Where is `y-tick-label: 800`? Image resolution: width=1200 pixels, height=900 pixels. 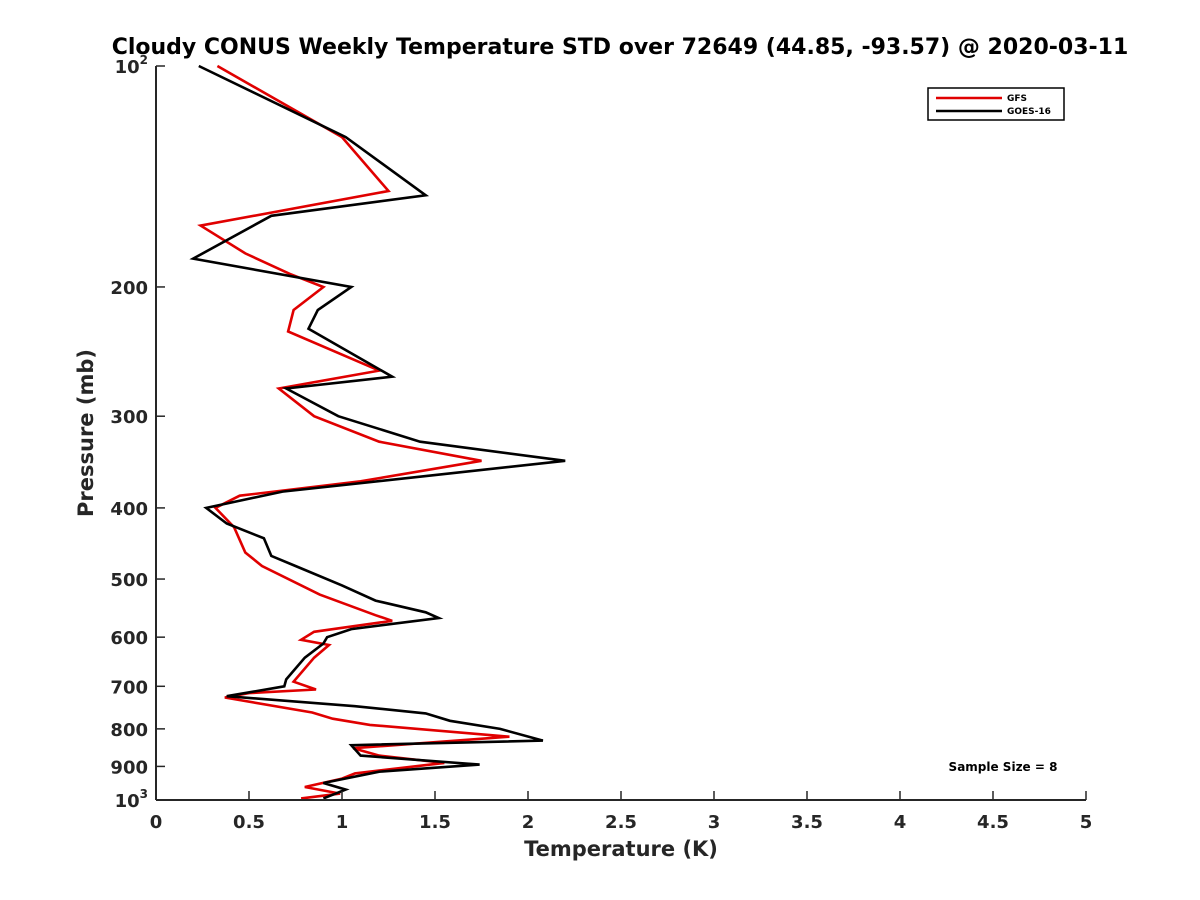
y-tick-label: 800 is located at coordinates (129, 730).